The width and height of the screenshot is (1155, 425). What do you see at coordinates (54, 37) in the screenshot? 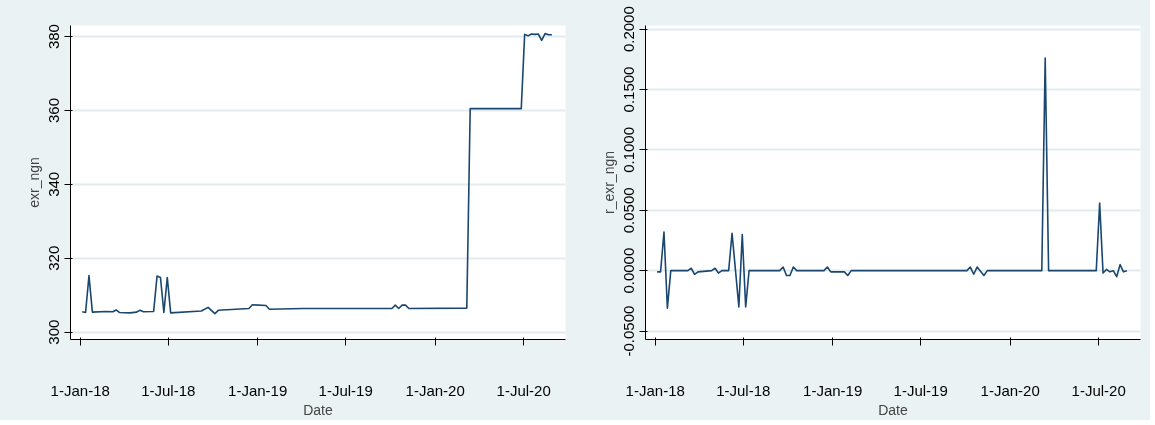
I see `y-tick-label: 380` at bounding box center [54, 37].